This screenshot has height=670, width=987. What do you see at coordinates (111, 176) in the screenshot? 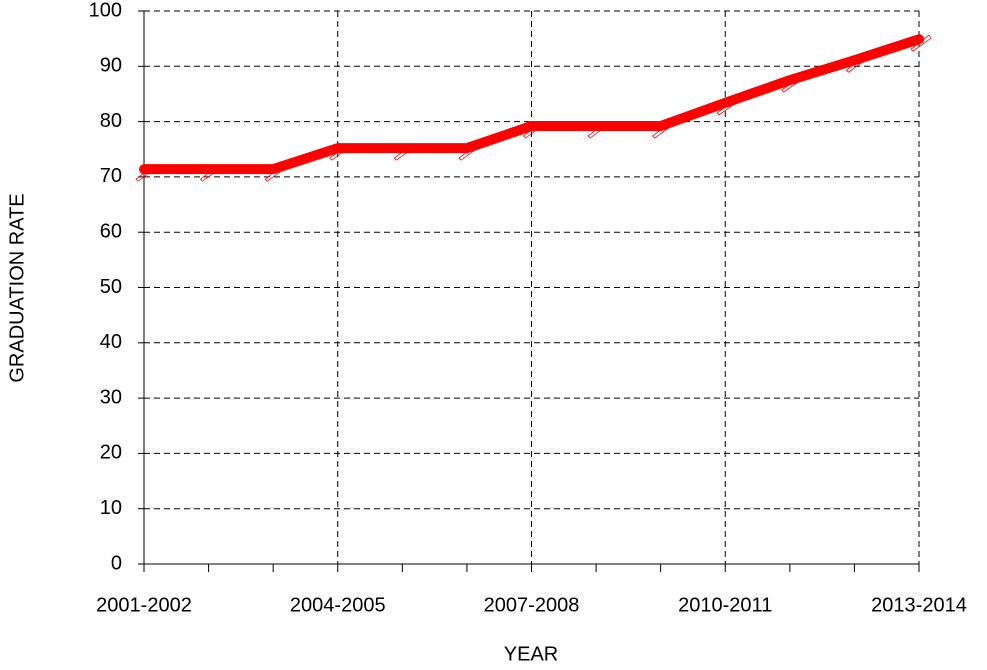
I see `y-tick-label: 70` at bounding box center [111, 176].